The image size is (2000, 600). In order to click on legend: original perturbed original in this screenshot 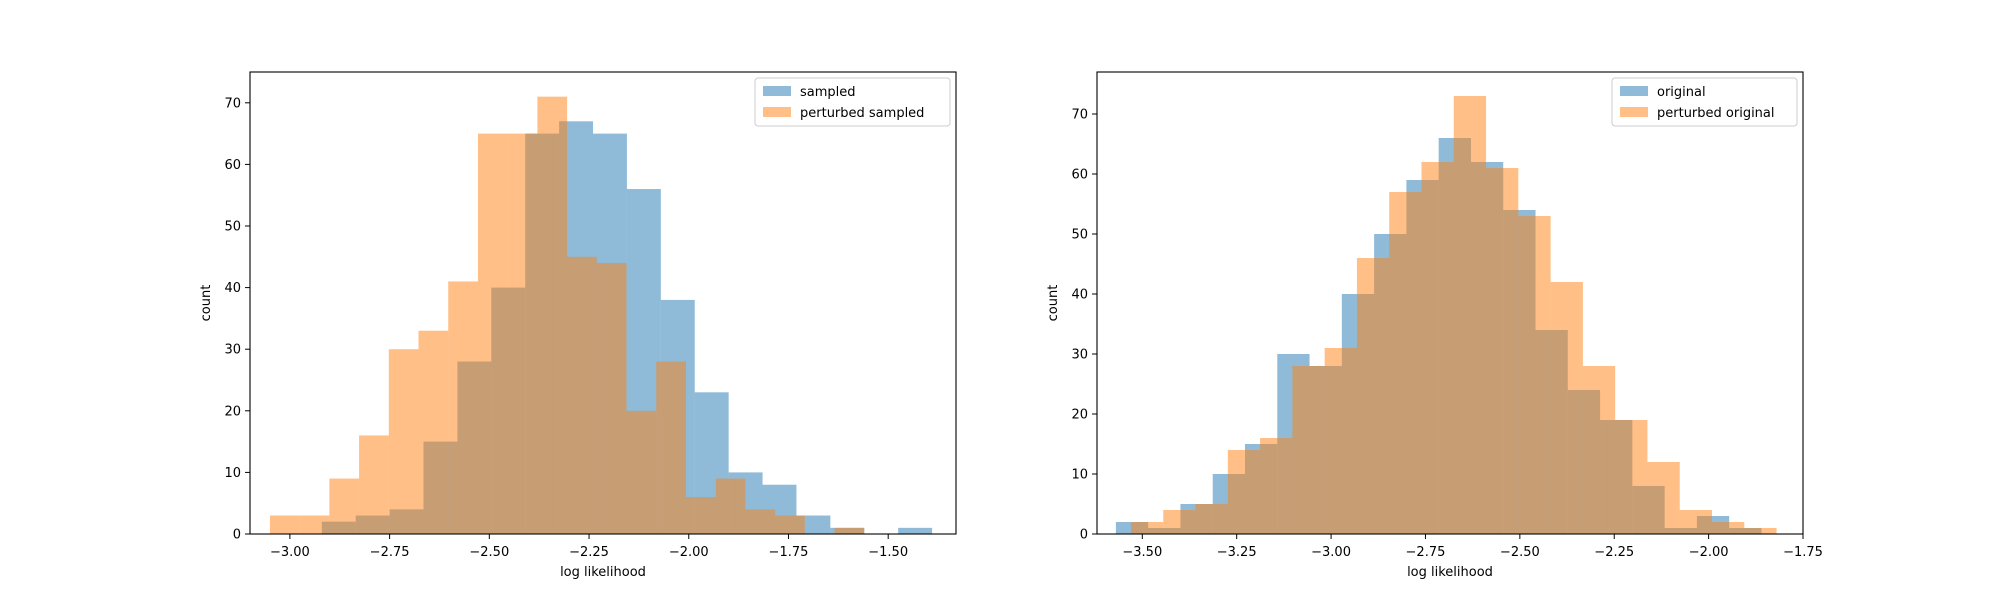, I will do `click(1704, 102)`.